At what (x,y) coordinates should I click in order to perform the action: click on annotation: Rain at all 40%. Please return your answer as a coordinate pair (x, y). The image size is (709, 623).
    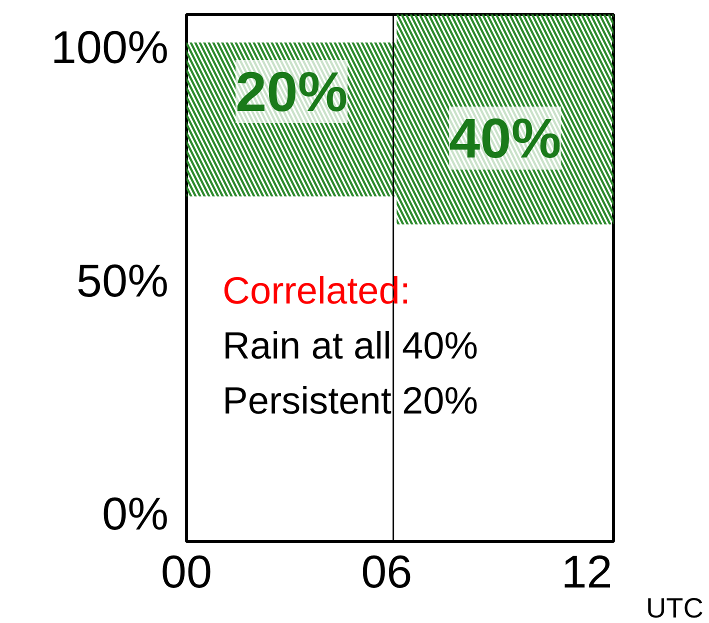
    Looking at the image, I should click on (350, 347).